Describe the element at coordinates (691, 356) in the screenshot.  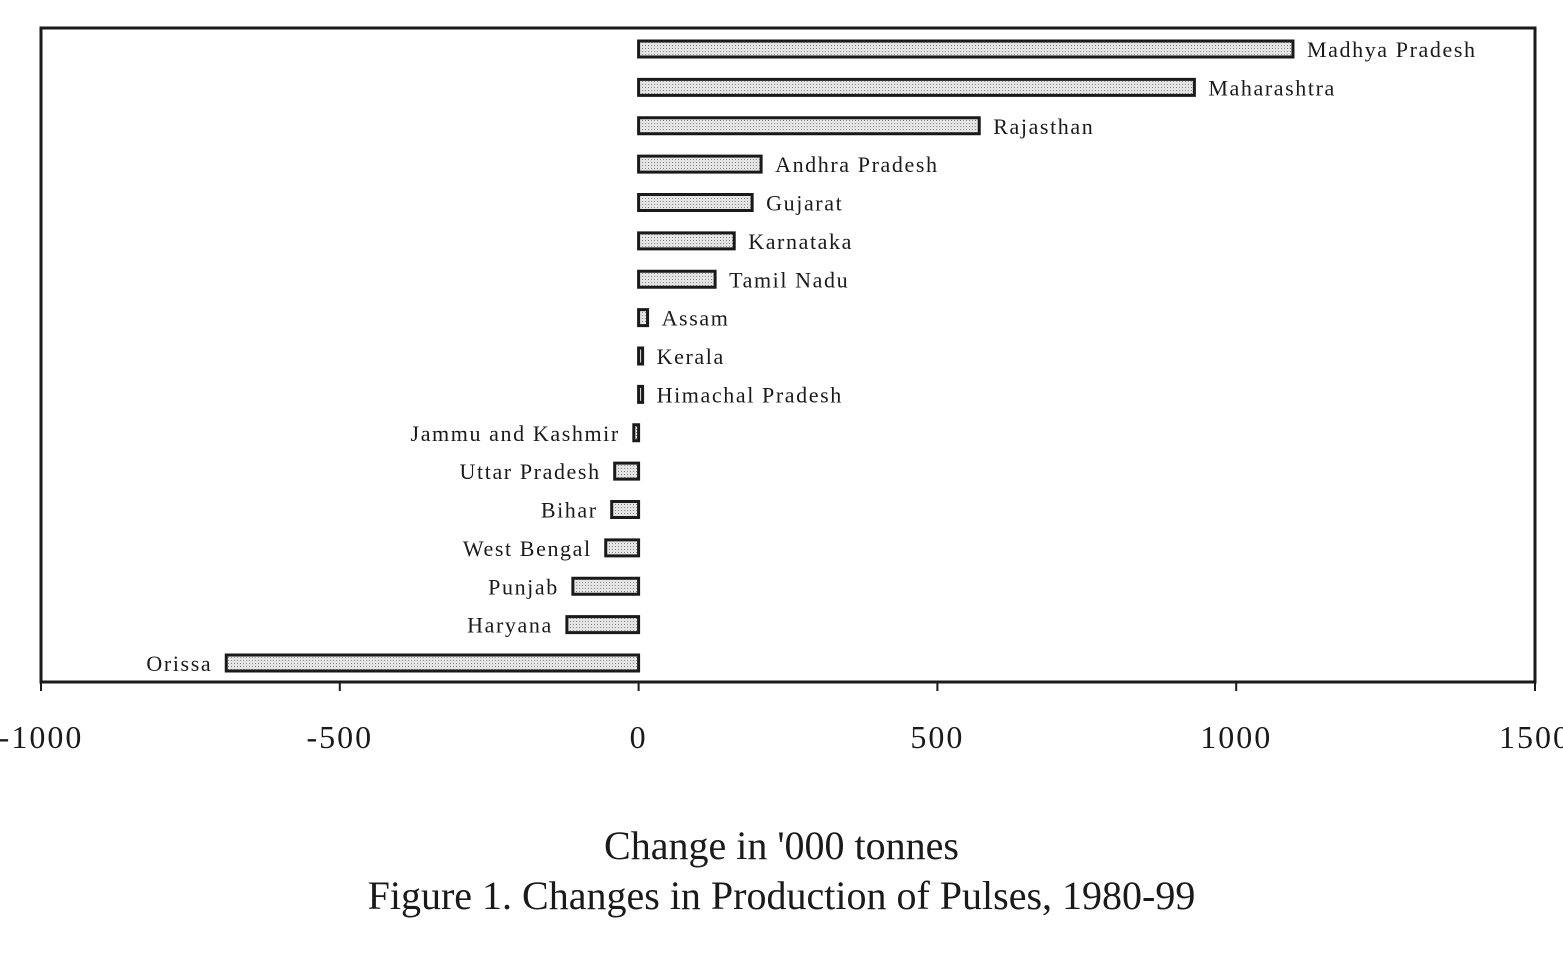
I see `bar-label: Kerala` at that location.